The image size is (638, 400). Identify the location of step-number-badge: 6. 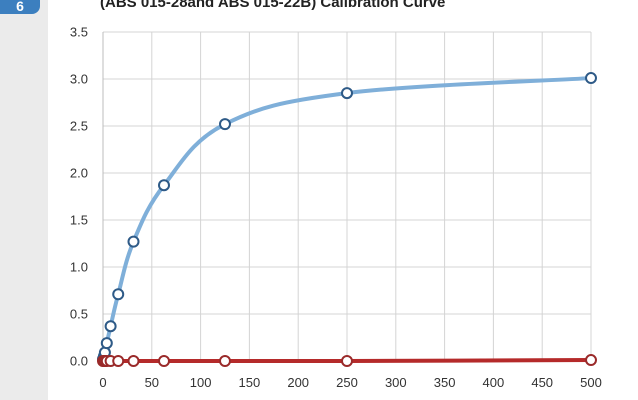
(20, 7).